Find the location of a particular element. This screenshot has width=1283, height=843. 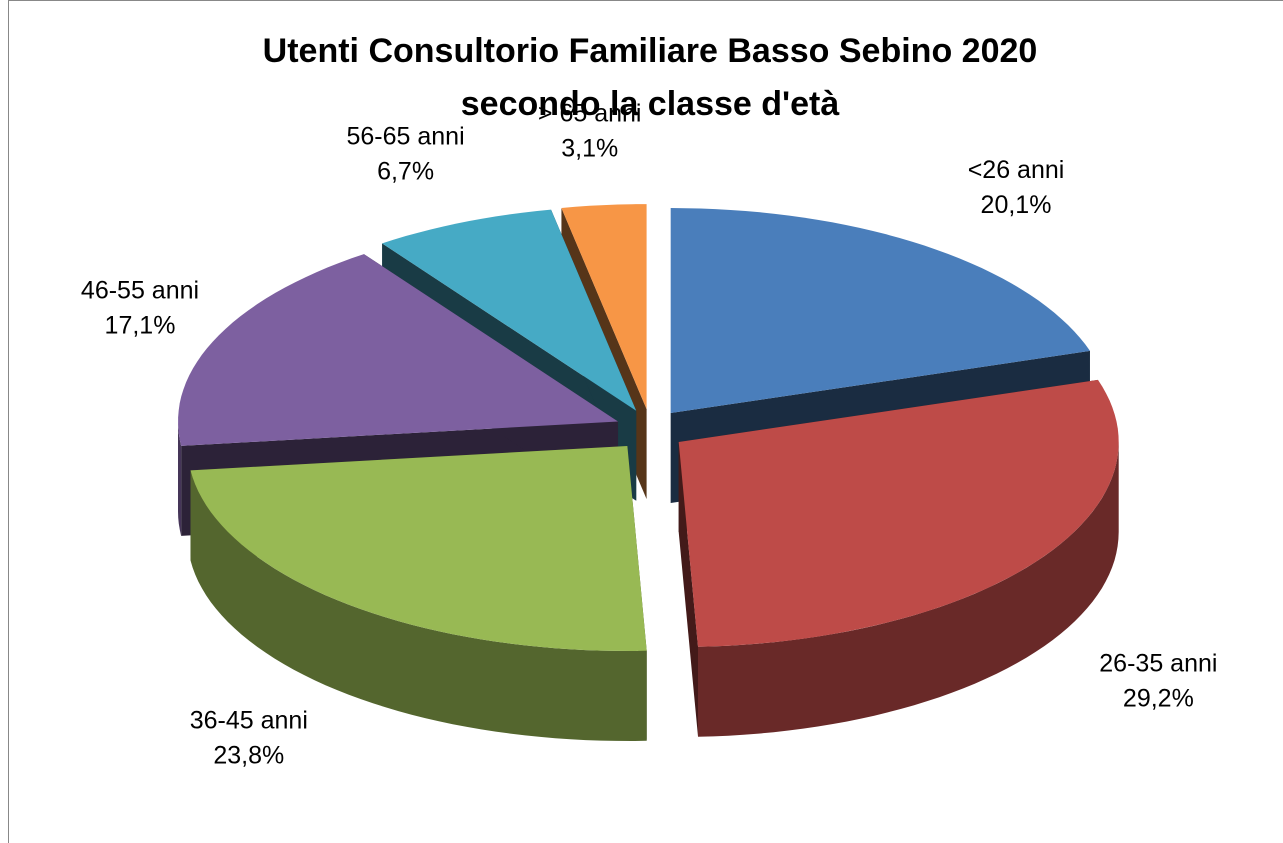

data-label: > 65 anni 3,1% is located at coordinates (590, 130).